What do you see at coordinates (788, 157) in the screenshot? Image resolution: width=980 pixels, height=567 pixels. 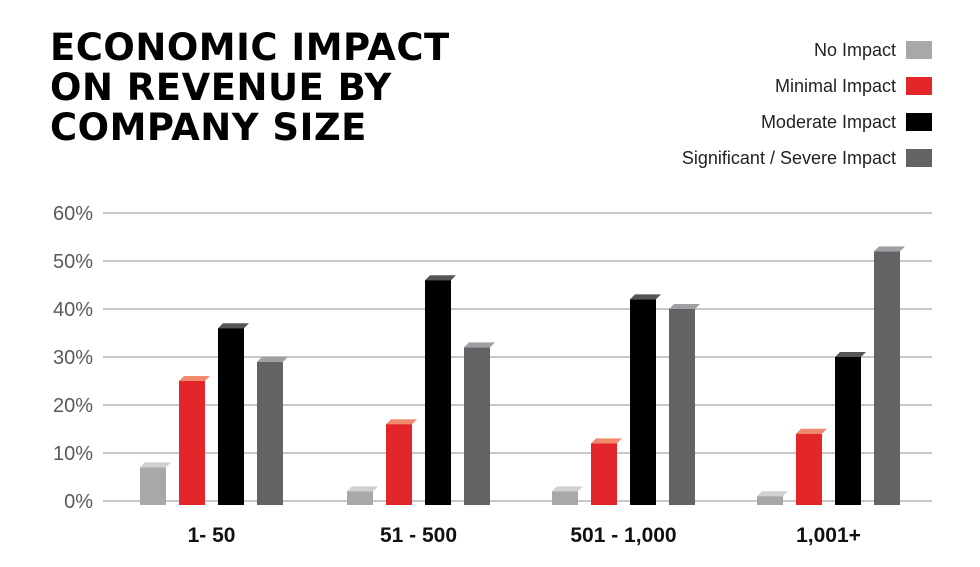 I see `legend-label: Significant / Severe Impact` at bounding box center [788, 157].